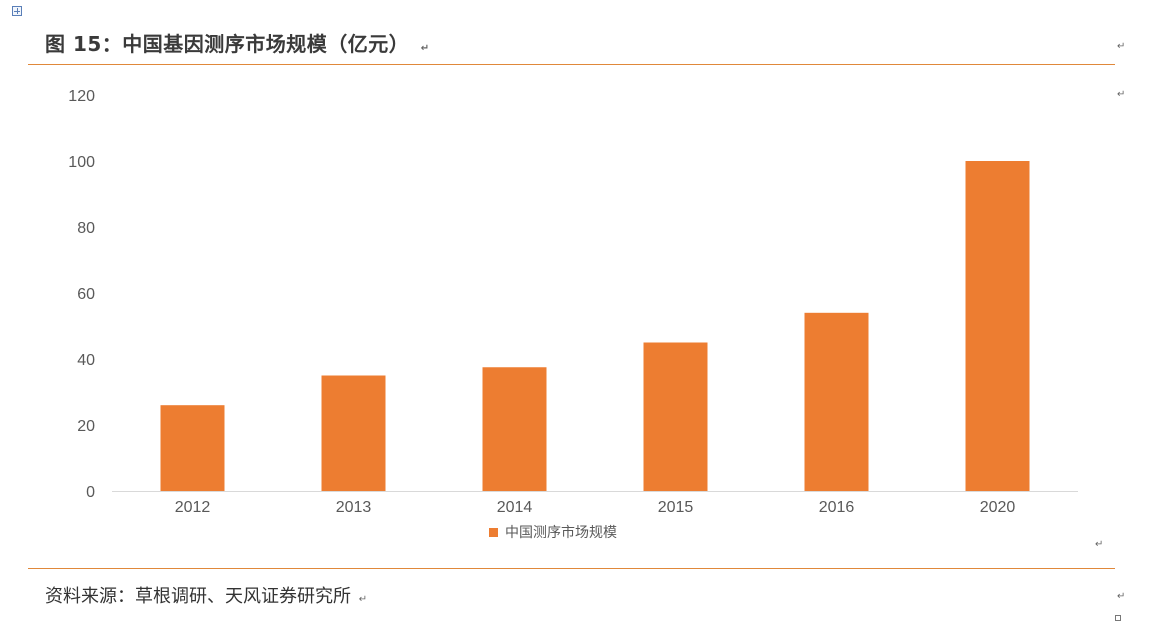 Image resolution: width=1164 pixels, height=635 pixels. Describe the element at coordinates (354, 507) in the screenshot. I see `x-tick-label: 2013` at that location.